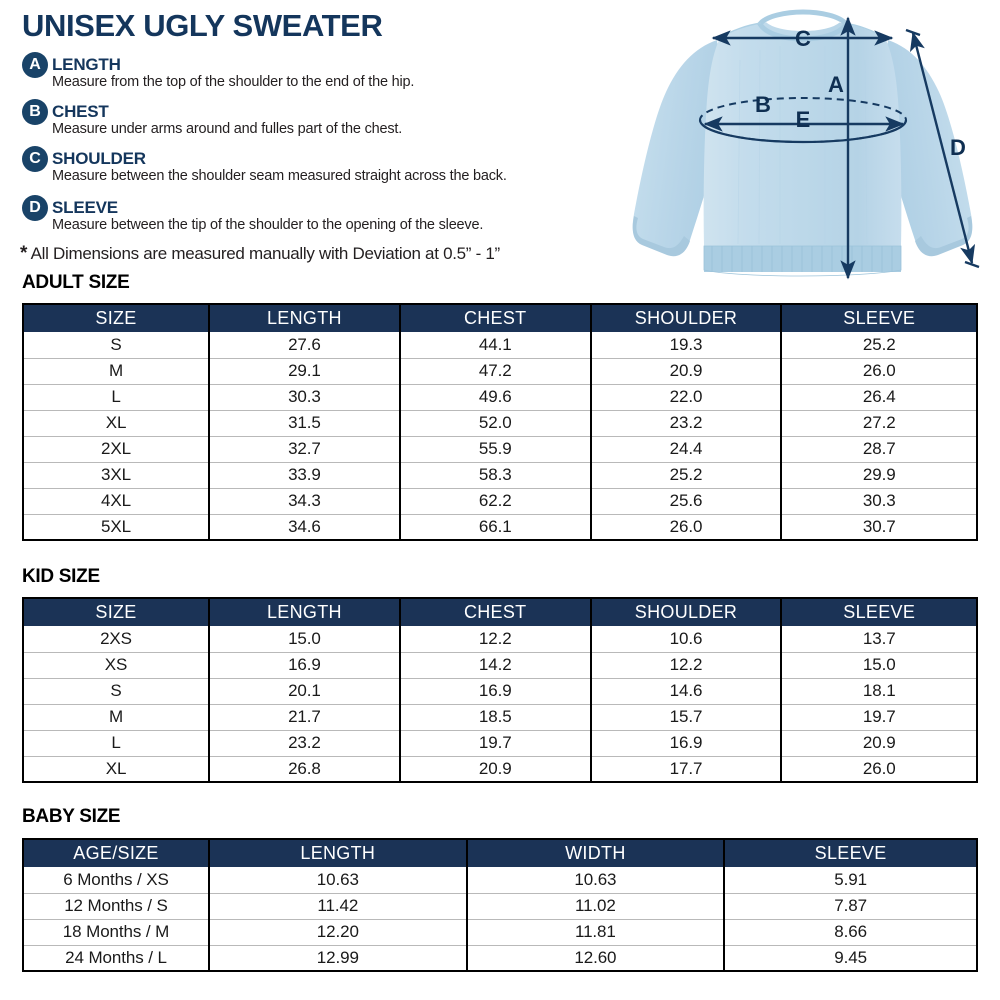  What do you see at coordinates (686, 318) in the screenshot?
I see `col-shoulder: SHOULDER` at bounding box center [686, 318].